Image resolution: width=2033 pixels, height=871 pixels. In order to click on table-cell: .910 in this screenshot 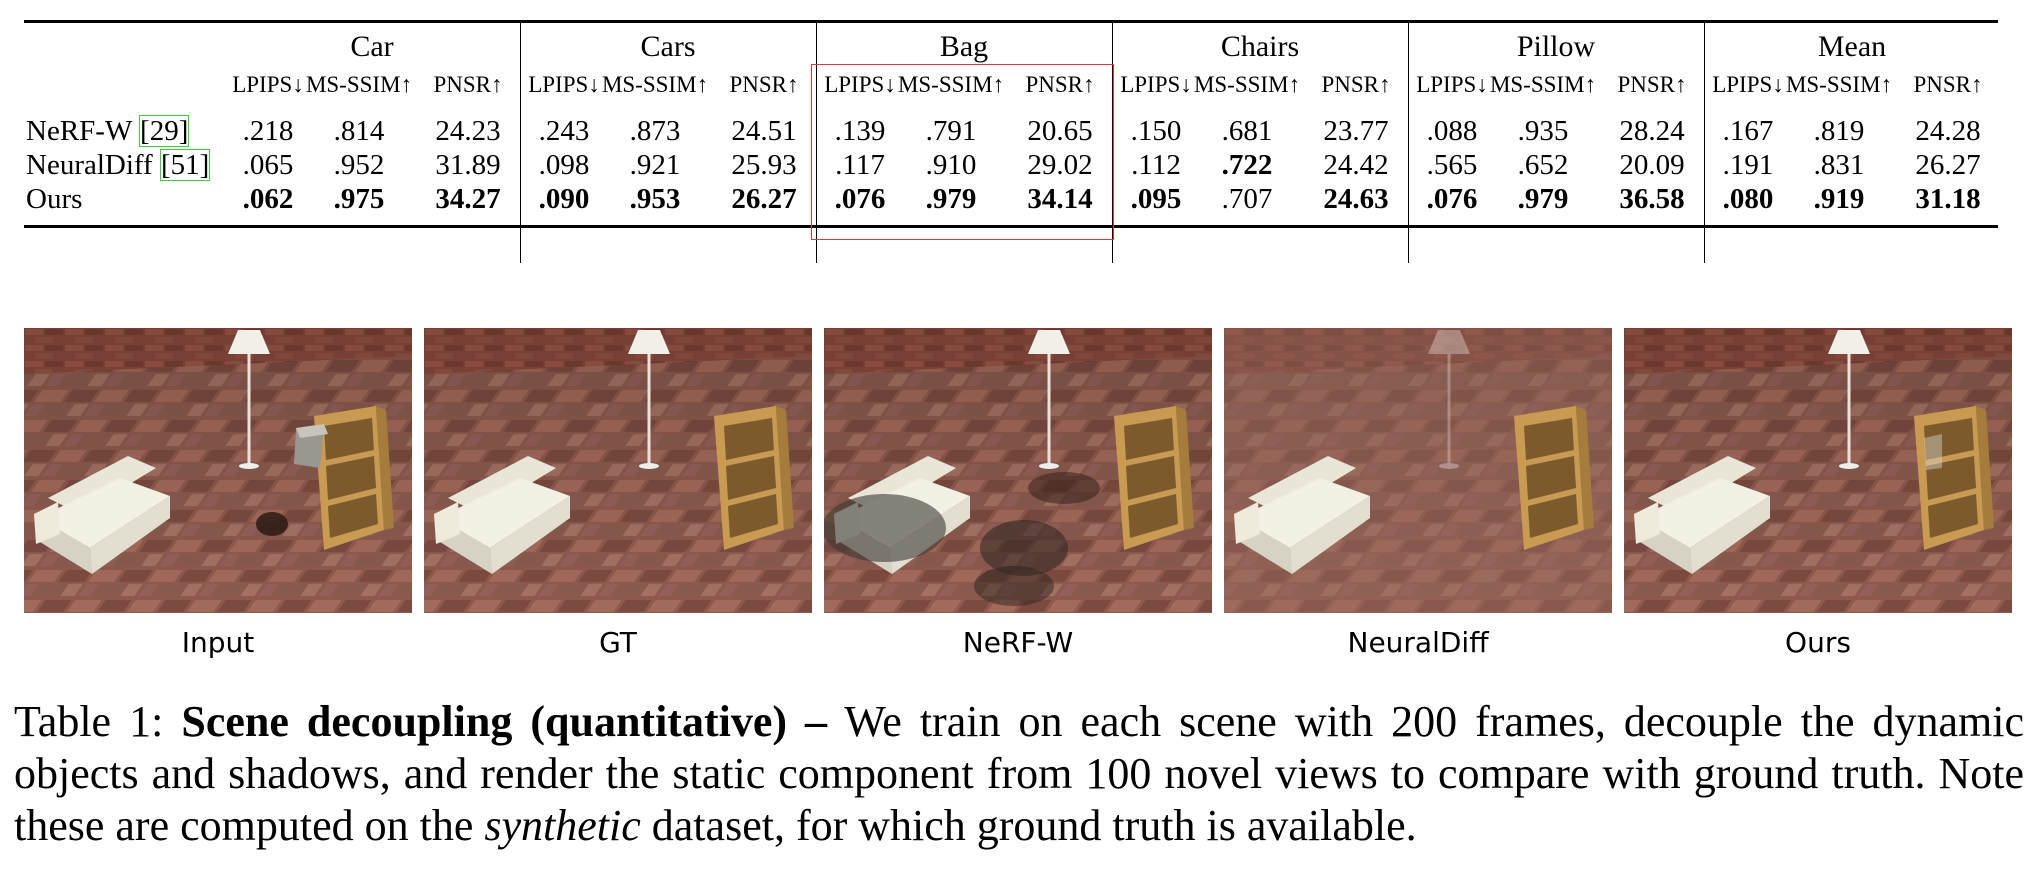, I will do `click(951, 165)`.